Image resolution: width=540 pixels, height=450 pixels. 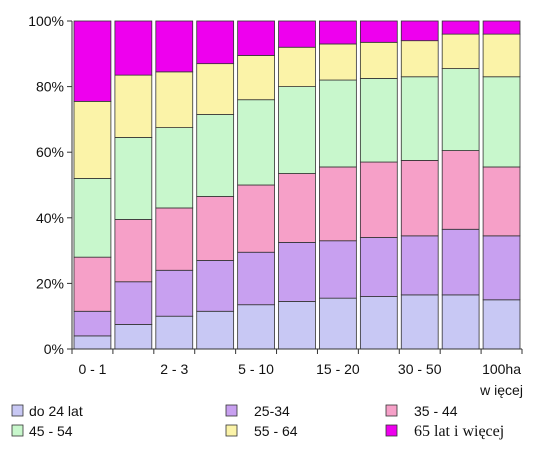 I want to click on y-tick-label: 0%, so click(x=54, y=349).